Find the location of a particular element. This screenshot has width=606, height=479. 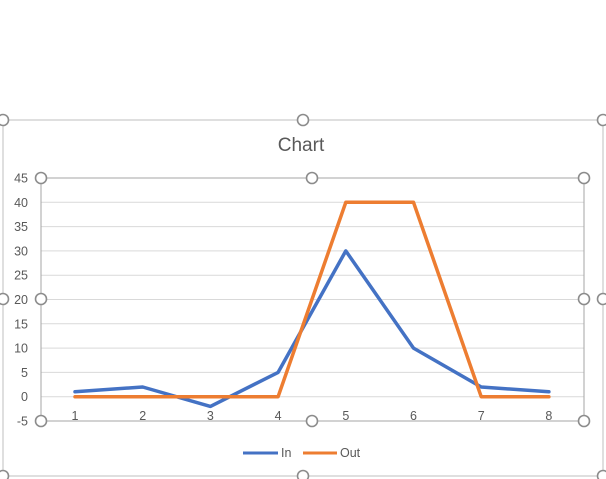

chart-resize-handle-right is located at coordinates (601, 299).